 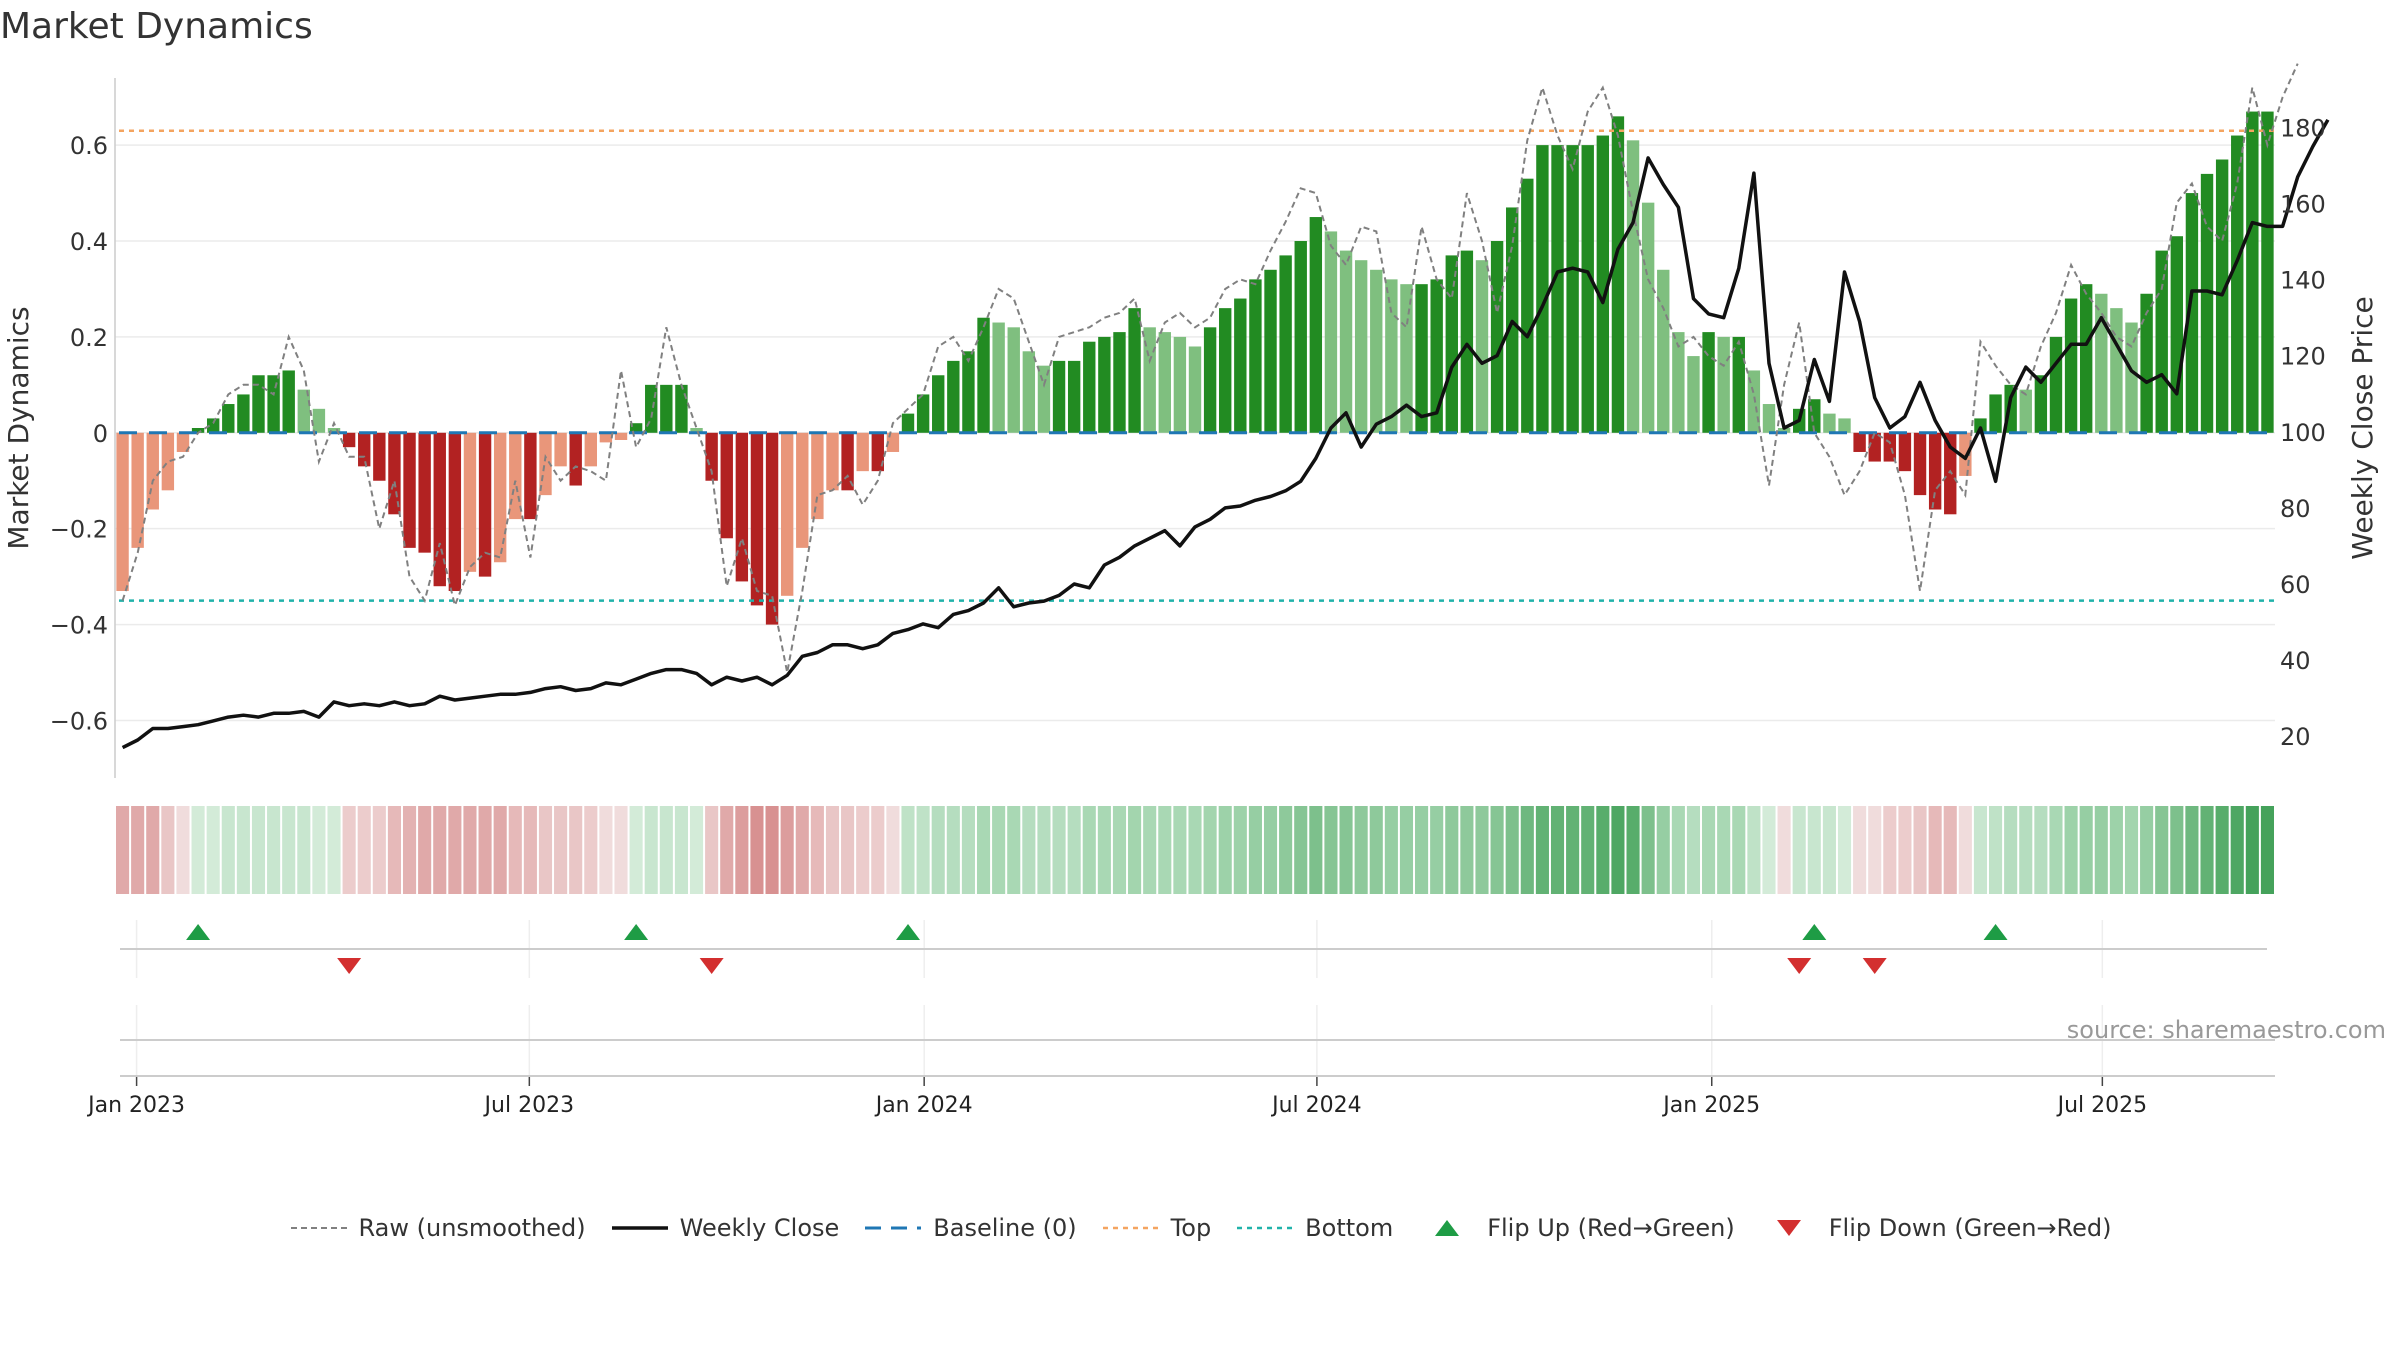 I want to click on y-tick-label: 0.4, so click(x=89, y=242).